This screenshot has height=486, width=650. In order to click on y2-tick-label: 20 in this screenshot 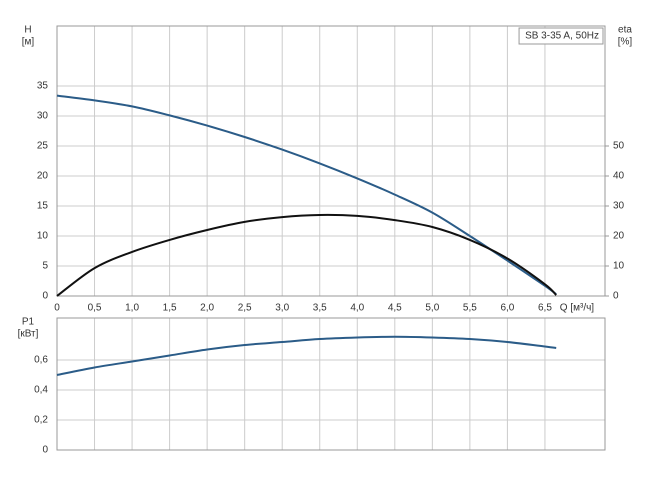, I will do `click(619, 236)`.